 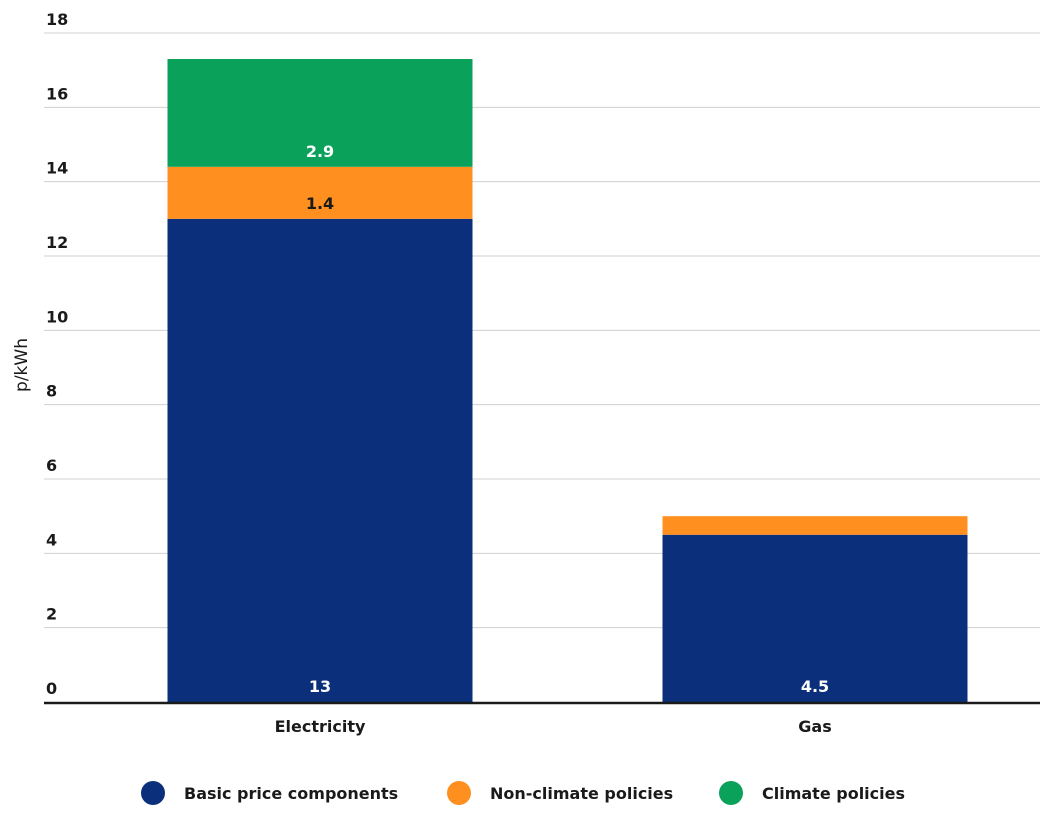 What do you see at coordinates (320, 113) in the screenshot?
I see `bar-segment-electricity-climate-policies` at bounding box center [320, 113].